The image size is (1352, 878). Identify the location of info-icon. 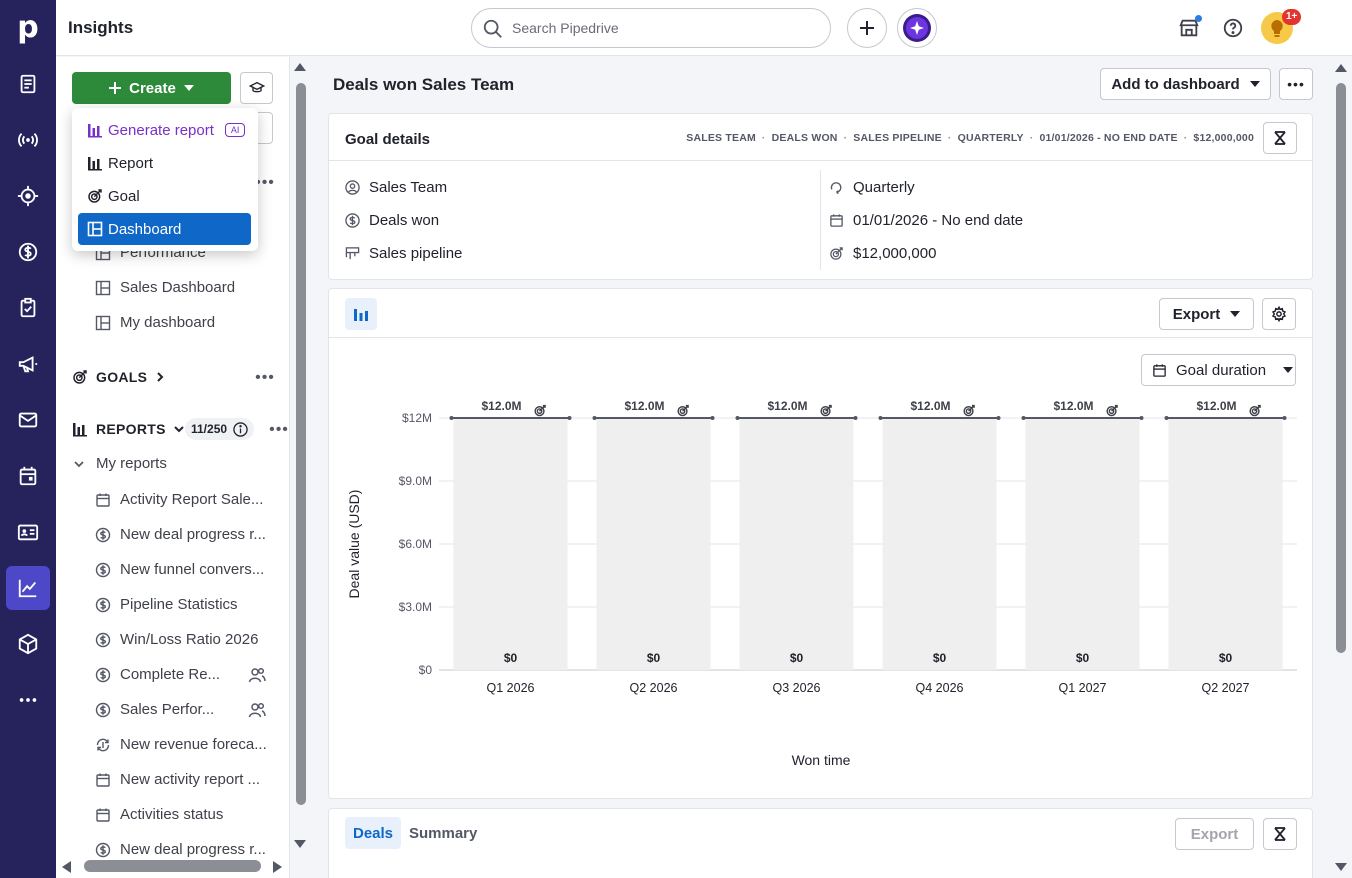
(240, 429).